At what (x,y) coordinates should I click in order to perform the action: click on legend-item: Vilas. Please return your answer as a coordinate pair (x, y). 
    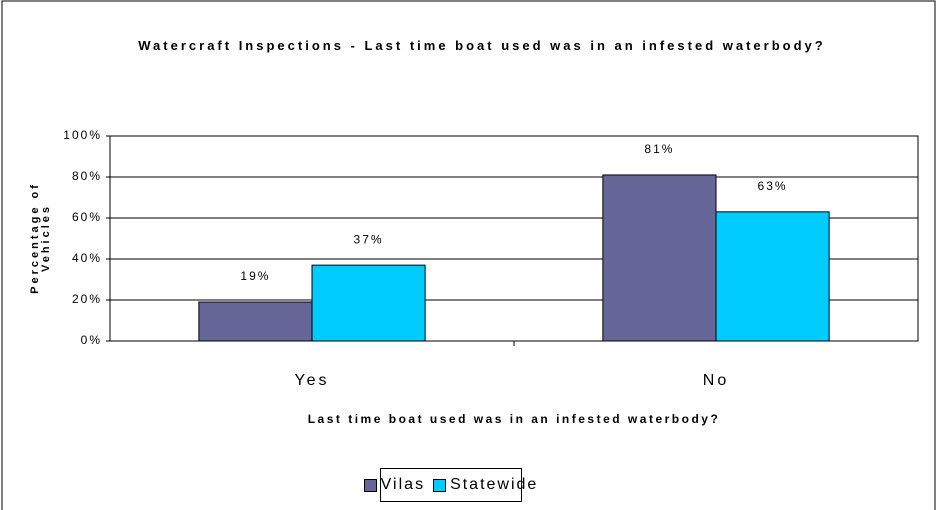
    Looking at the image, I should click on (394, 485).